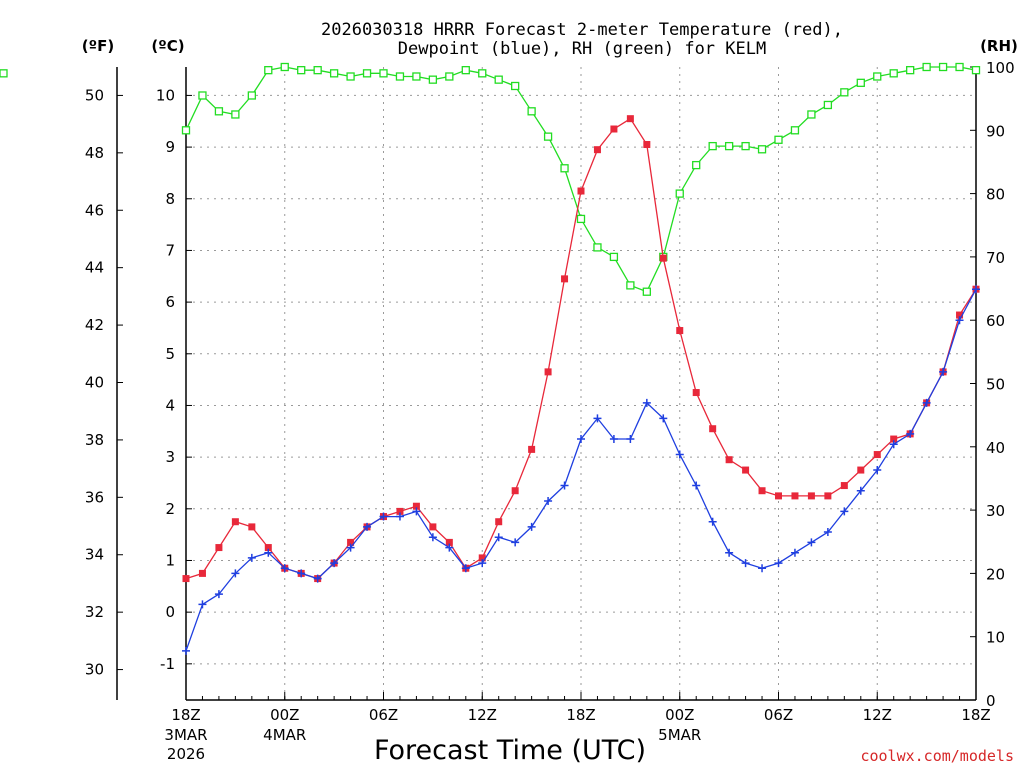 This screenshot has width=1024, height=768. I want to click on fahrenheit-unit-label: (ºF), so click(98, 46).